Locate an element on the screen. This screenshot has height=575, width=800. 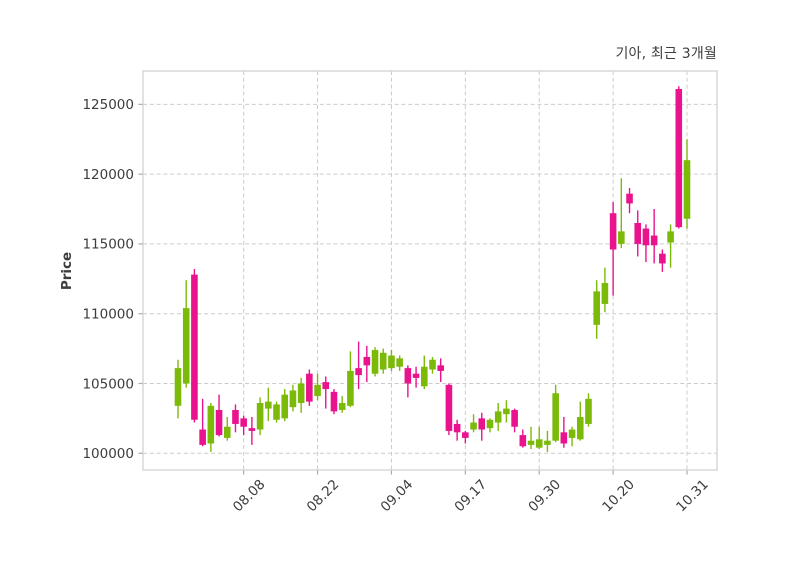
x-tick-label: 09.04 is located at coordinates (397, 496).